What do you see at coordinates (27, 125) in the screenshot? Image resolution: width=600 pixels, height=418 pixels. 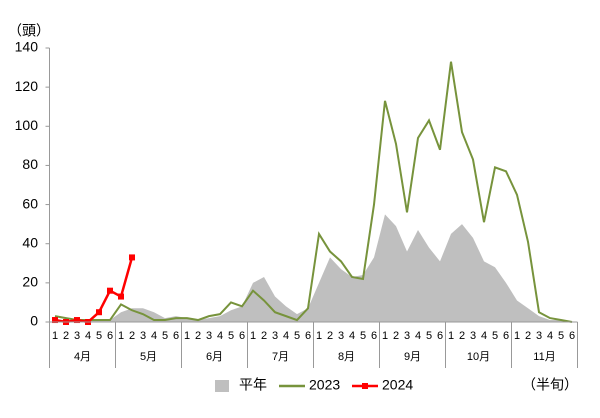 I see `y-tick-label: 100` at bounding box center [27, 125].